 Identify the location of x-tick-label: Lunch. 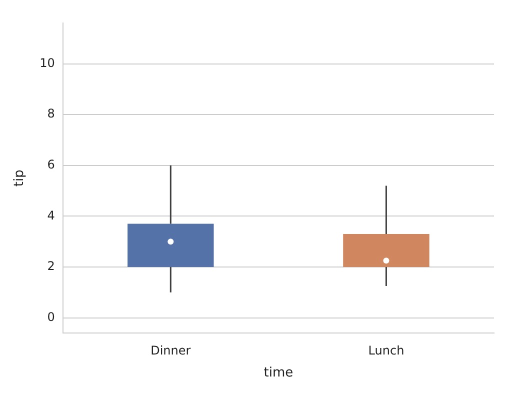
(386, 350).